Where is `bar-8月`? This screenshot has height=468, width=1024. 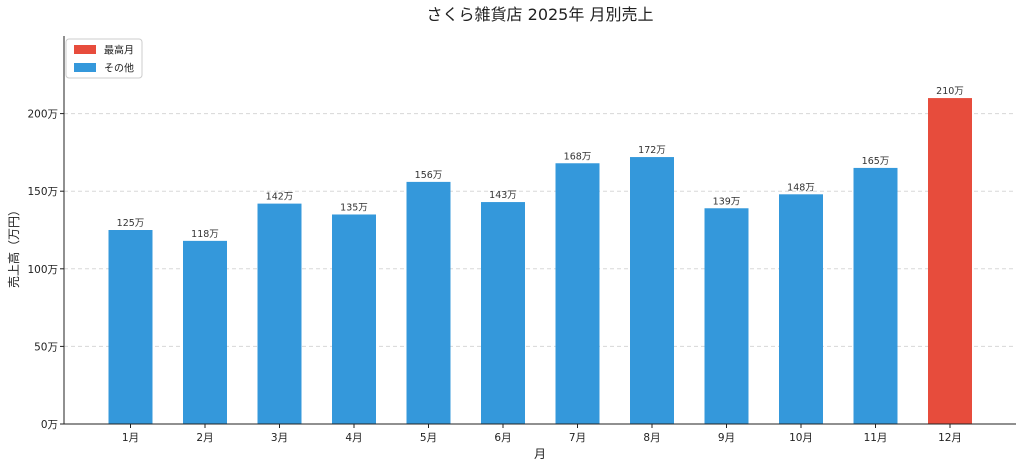 bar-8月 is located at coordinates (652, 290).